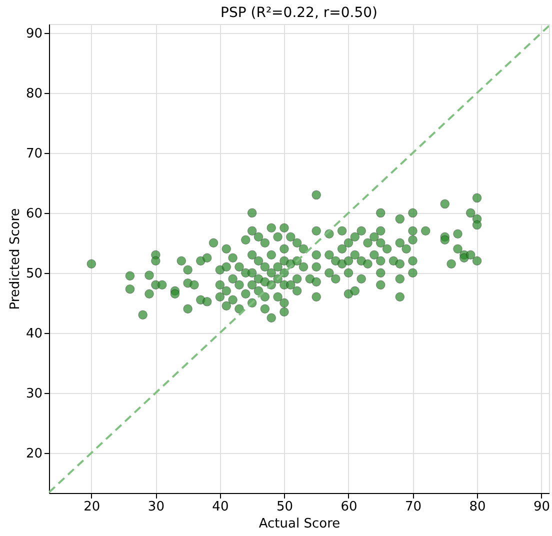  Describe the element at coordinates (15, 259) in the screenshot. I see `y-axis-title: Predicted Score` at that location.